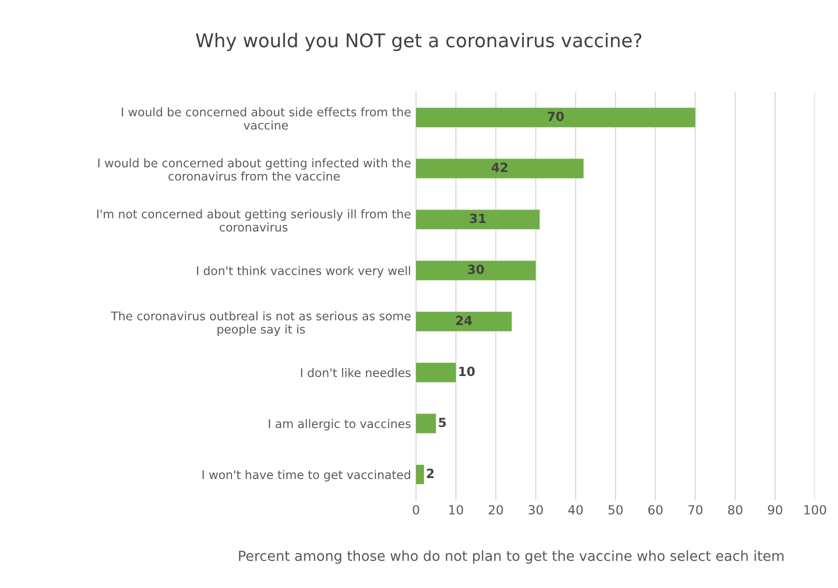  What do you see at coordinates (467, 371) in the screenshot?
I see `data-label: 10` at bounding box center [467, 371].